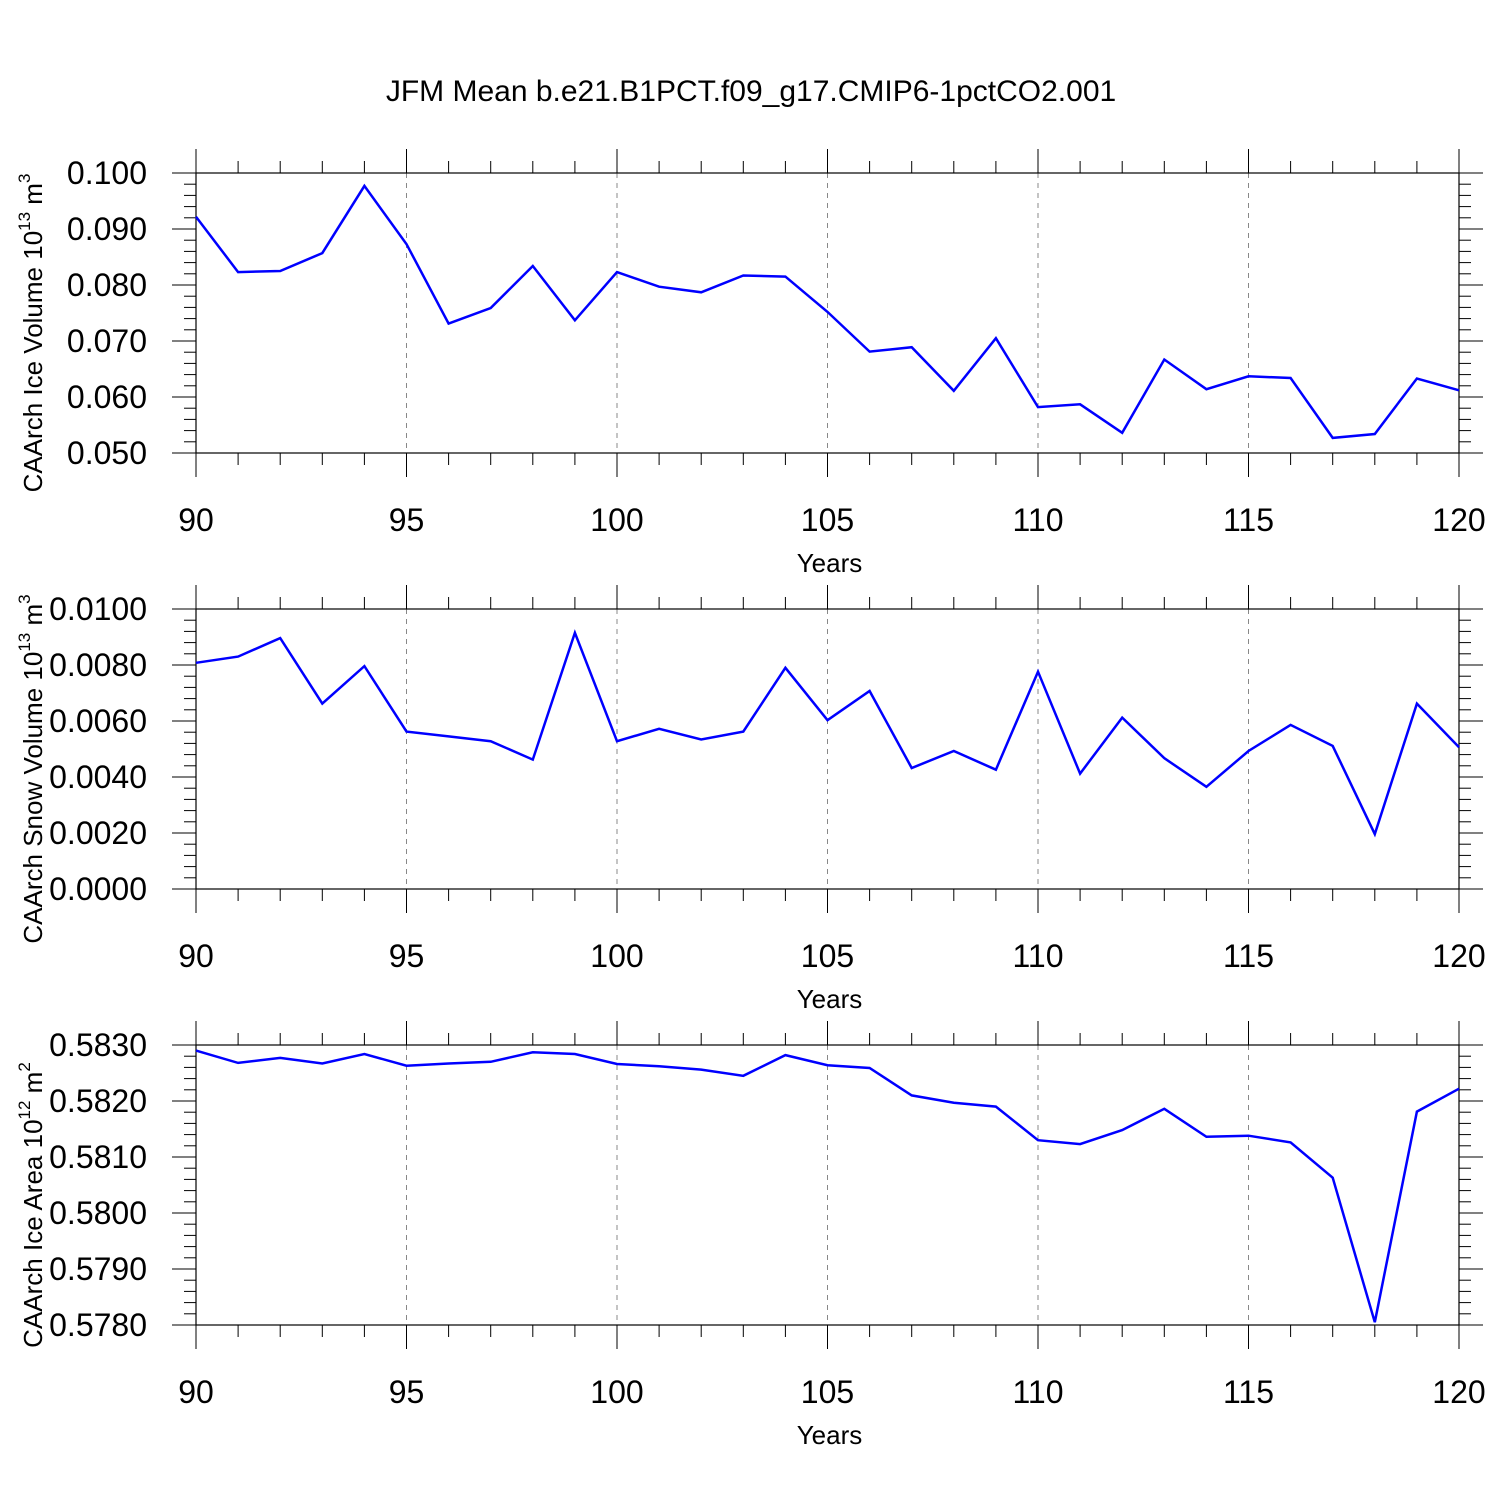  I want to click on panel-3-y-tick-label: 0.5810, so click(98, 1157).